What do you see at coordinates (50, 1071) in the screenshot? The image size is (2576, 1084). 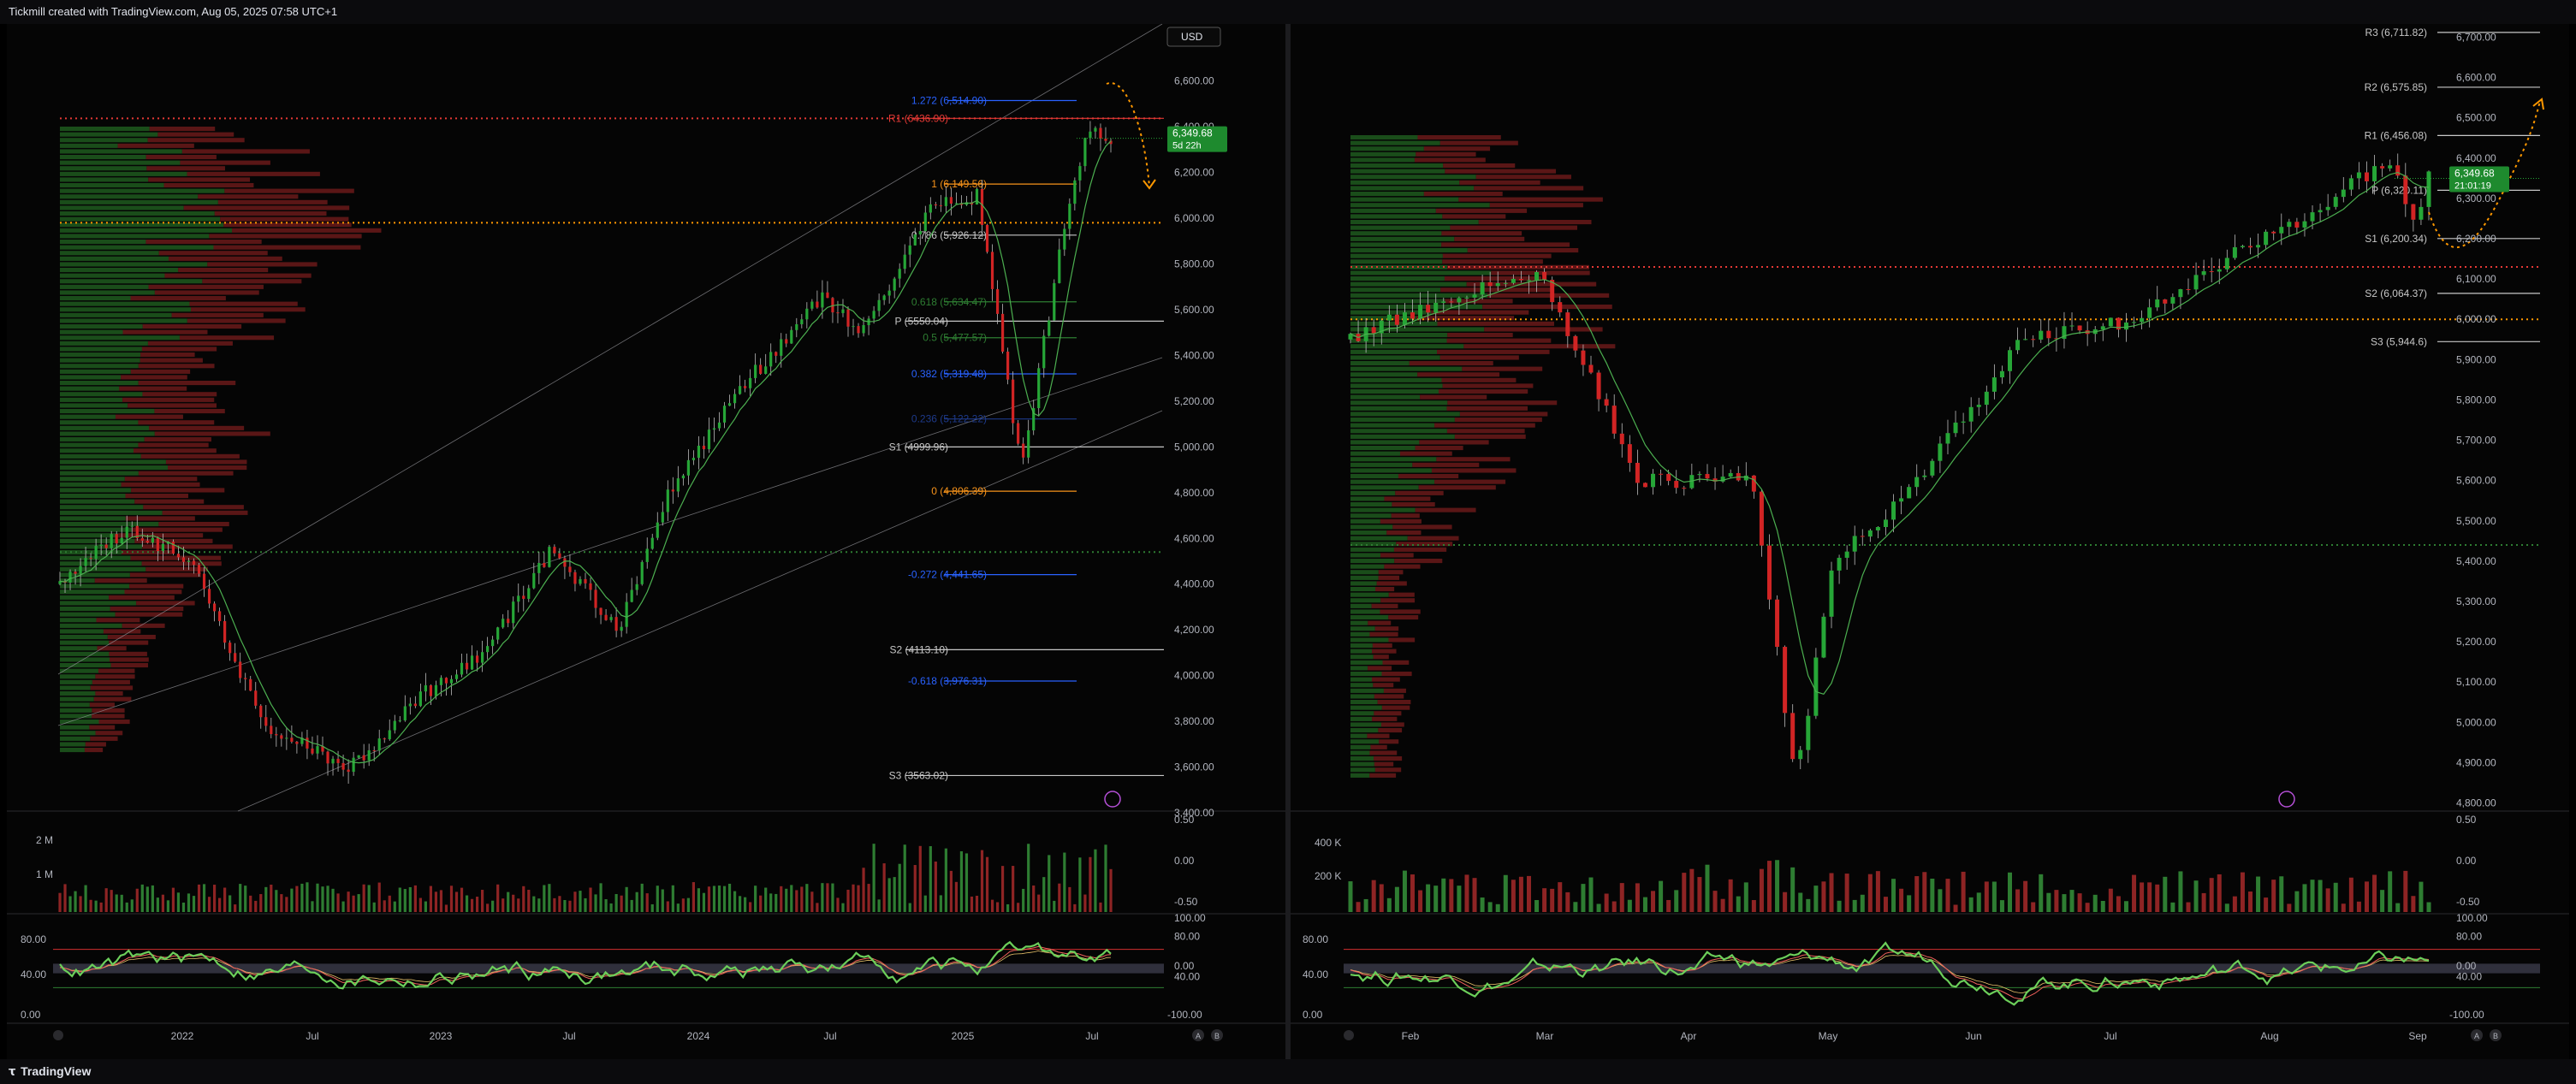 I see `tradingview-logo: ꚍ TradingView` at bounding box center [50, 1071].